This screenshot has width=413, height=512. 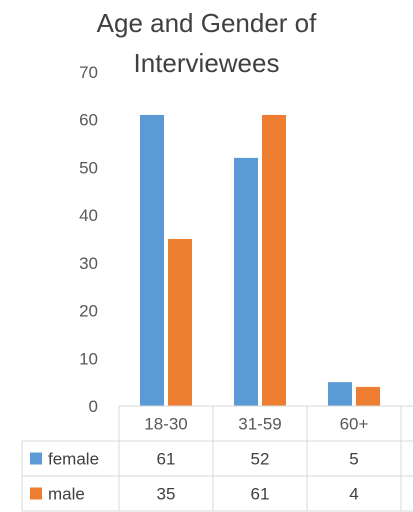 What do you see at coordinates (88, 72) in the screenshot?
I see `y-tick-label: 70` at bounding box center [88, 72].